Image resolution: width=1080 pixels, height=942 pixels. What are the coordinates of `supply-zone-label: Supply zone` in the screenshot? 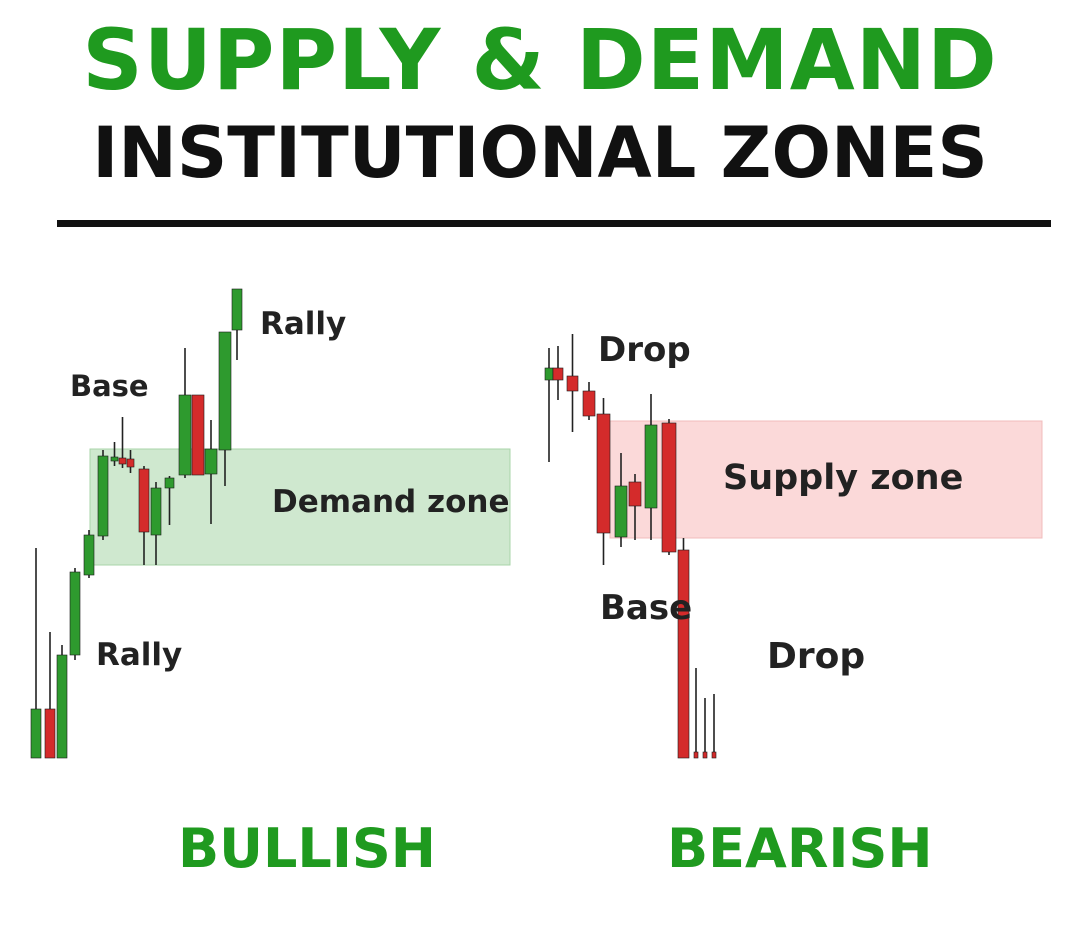 It's located at (843, 478).